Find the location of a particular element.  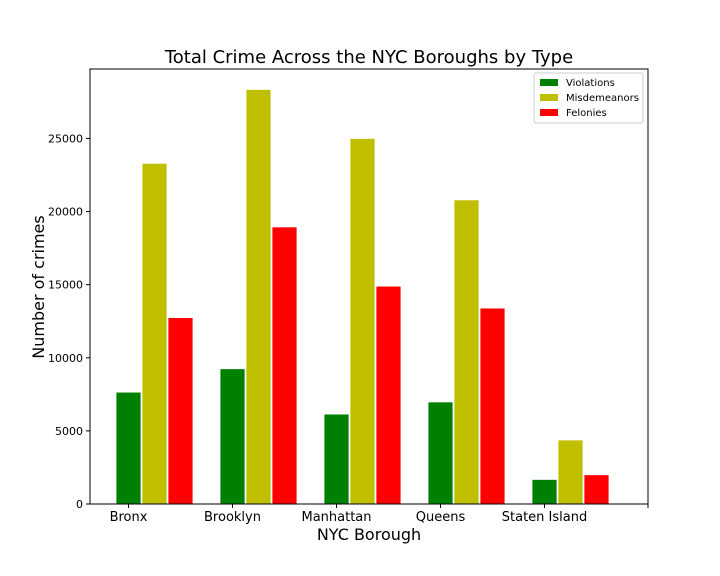

x-tick-label-staten-island: Staten Island is located at coordinates (544, 517).